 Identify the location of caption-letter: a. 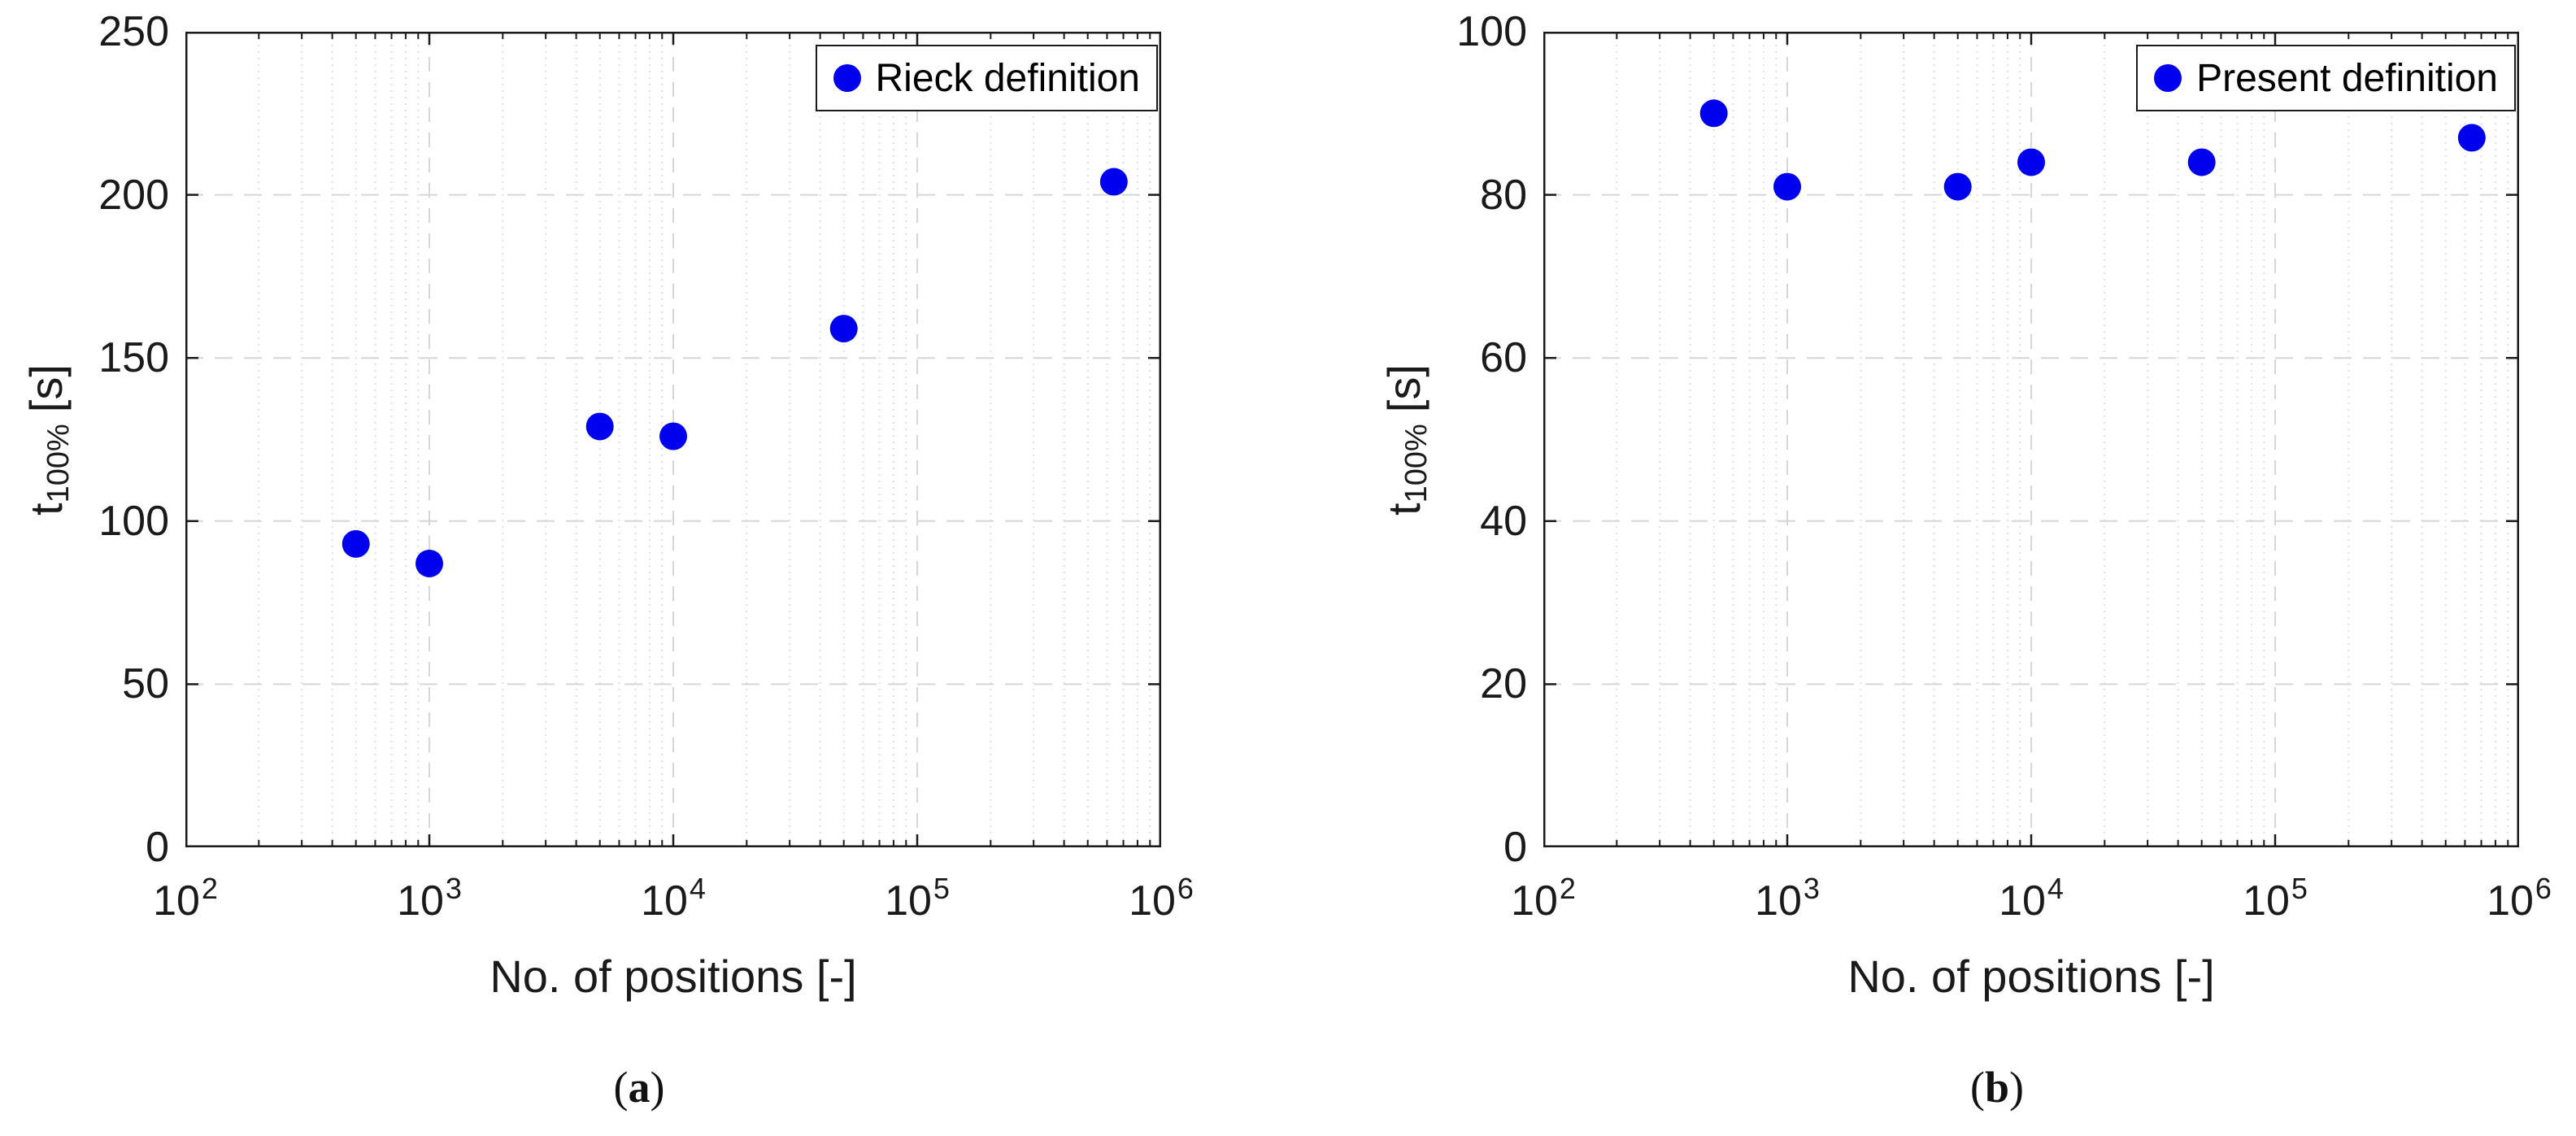
(640, 1087).